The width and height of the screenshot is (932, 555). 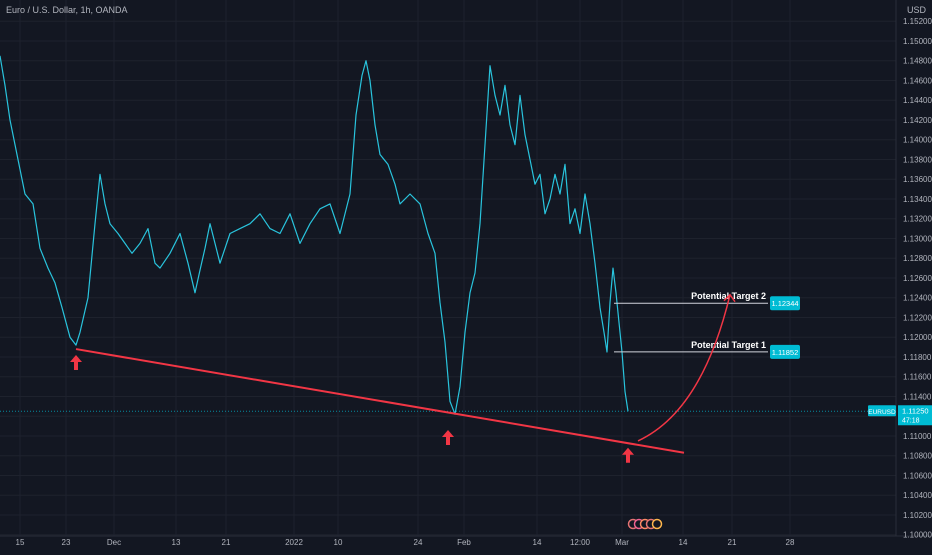 I want to click on price-tick-label: 1.10200, so click(x=917, y=515).